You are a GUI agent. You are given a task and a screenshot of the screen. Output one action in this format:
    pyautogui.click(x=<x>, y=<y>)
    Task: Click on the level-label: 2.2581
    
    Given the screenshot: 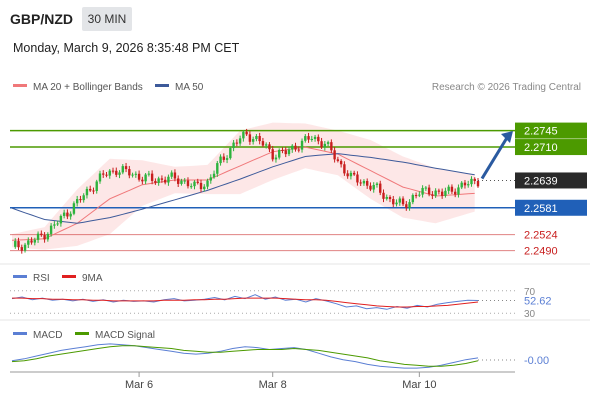 What is the action you would take?
    pyautogui.click(x=541, y=209)
    